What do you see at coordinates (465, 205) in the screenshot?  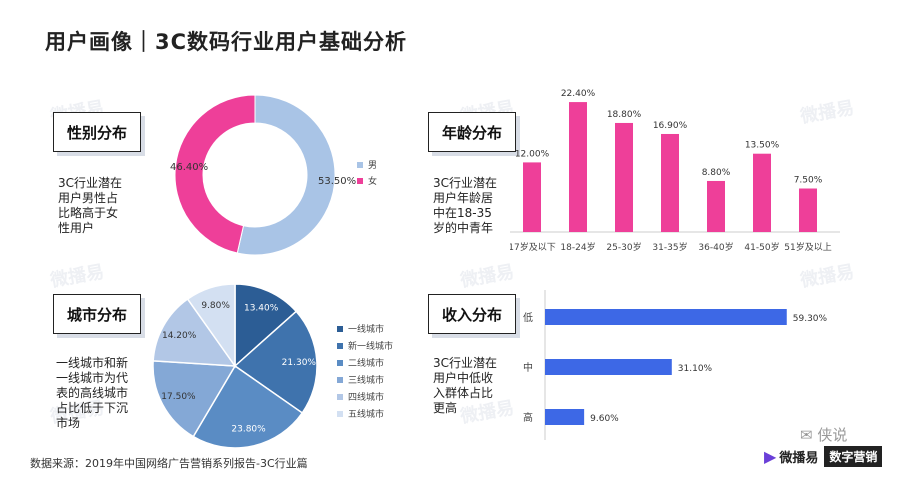 I see `age-note: 3C行业潜在 用户年龄居 中在18-35 岁的中青年` at bounding box center [465, 205].